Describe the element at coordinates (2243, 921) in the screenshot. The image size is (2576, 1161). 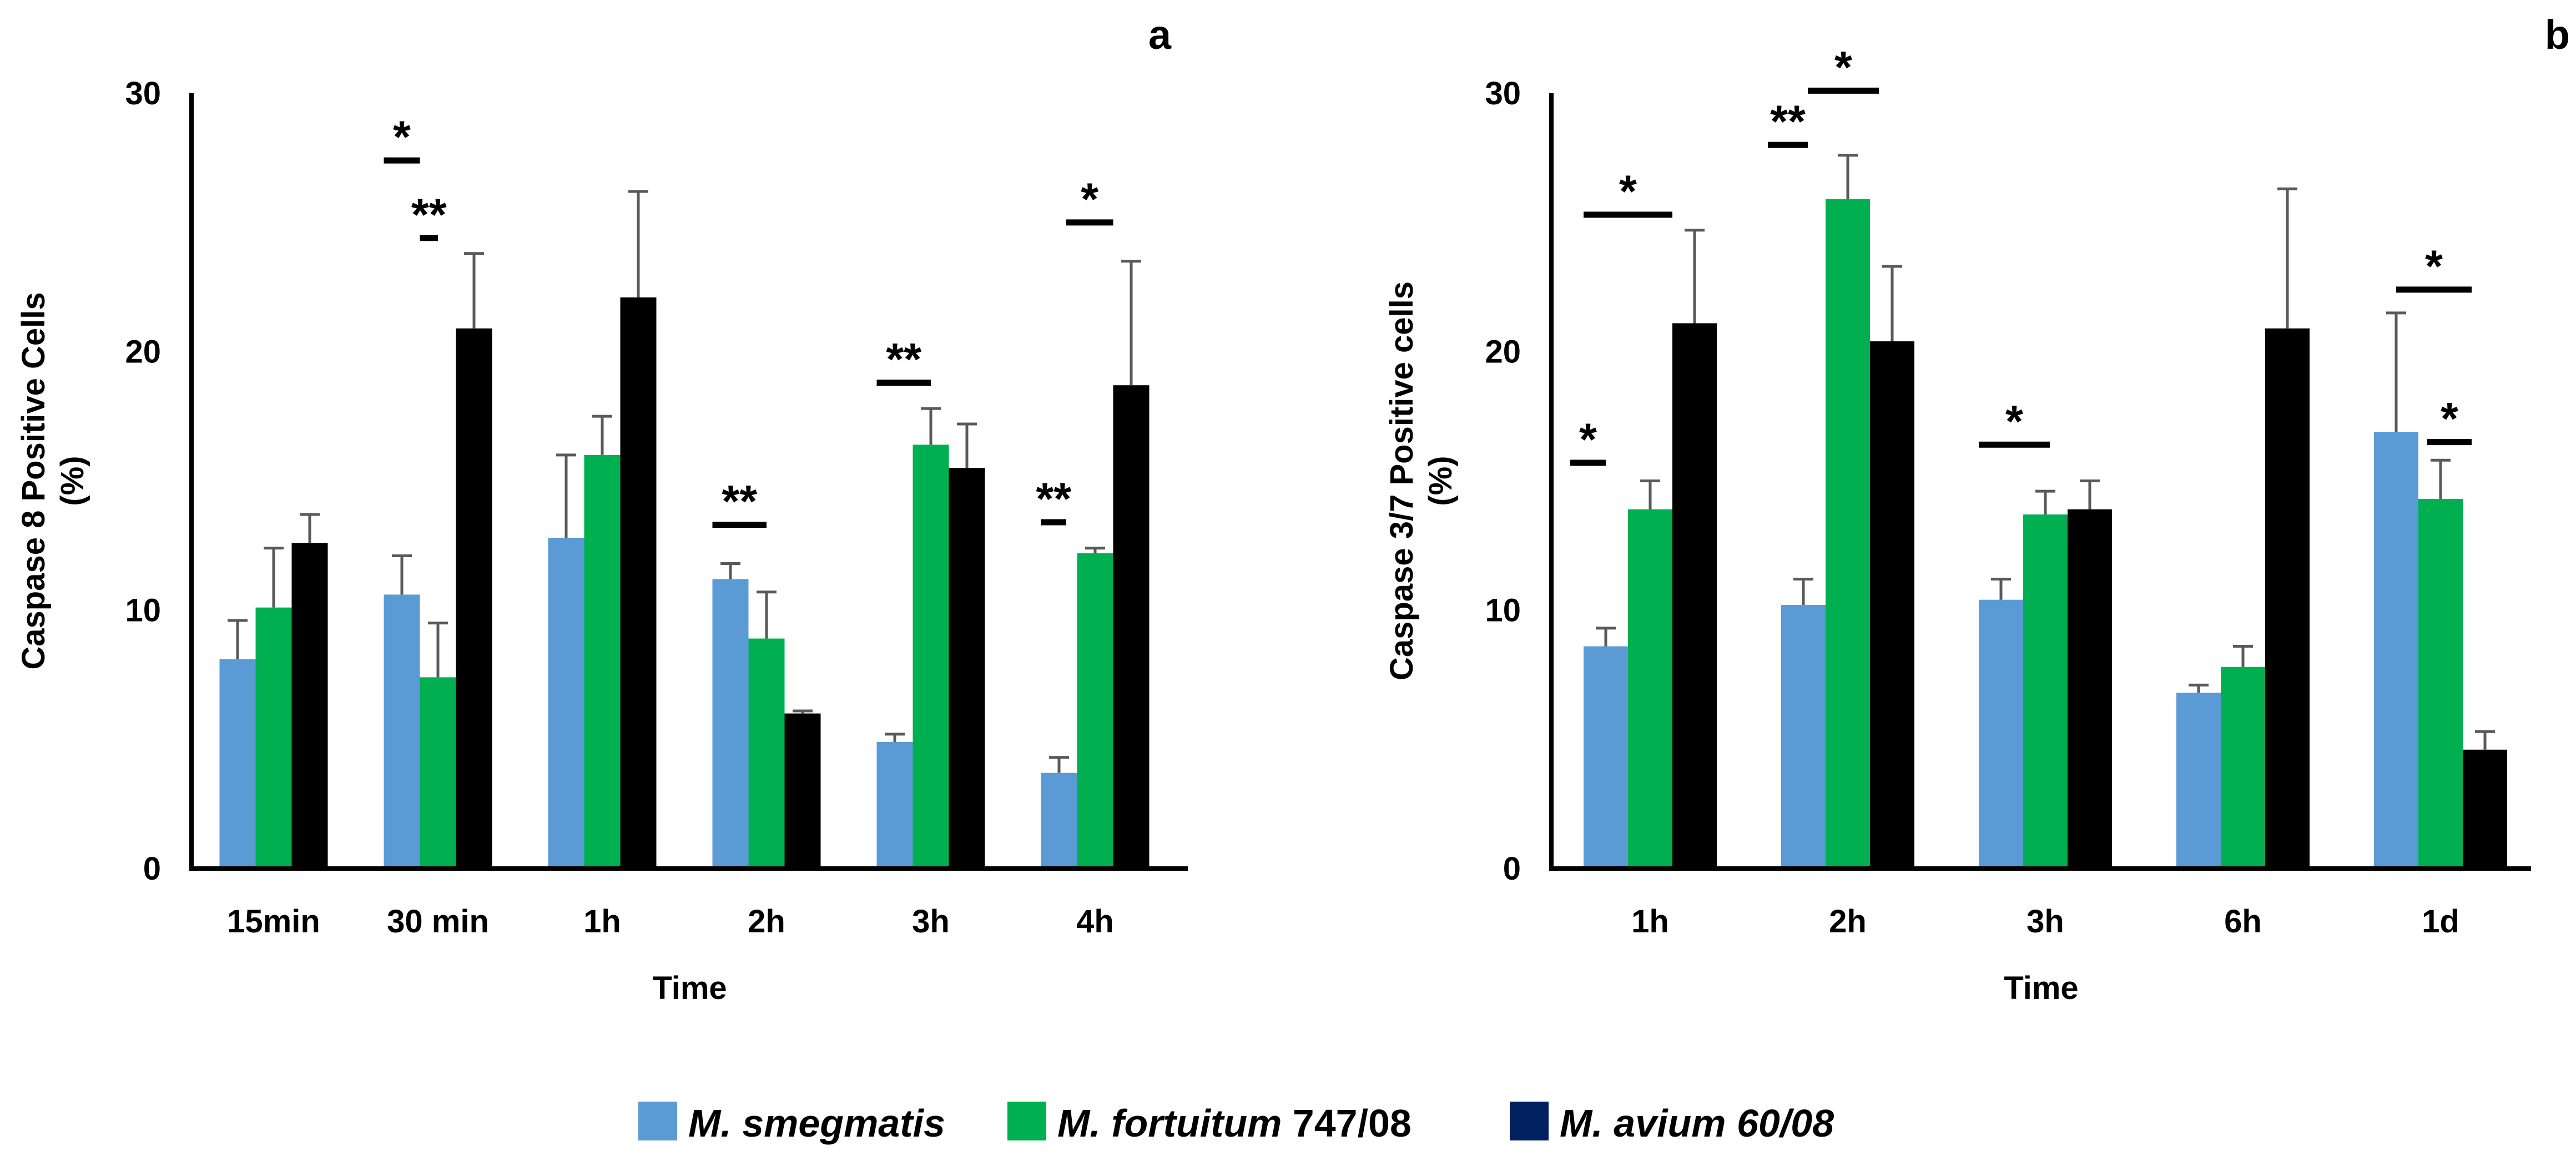
I see `x-tick-label: 6h` at that location.